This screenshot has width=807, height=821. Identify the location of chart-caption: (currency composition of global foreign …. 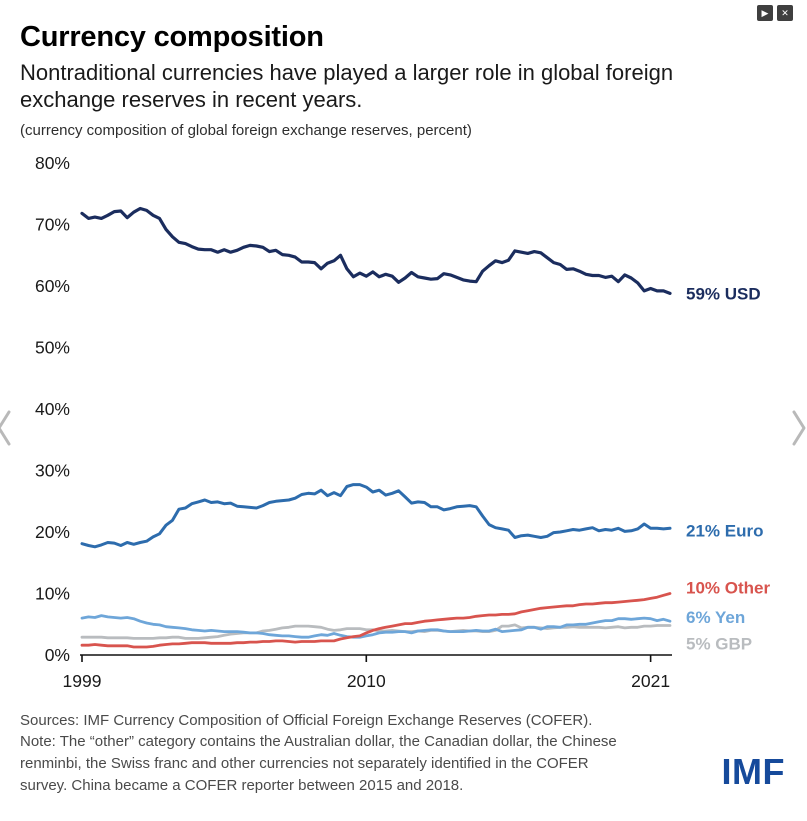
(246, 130).